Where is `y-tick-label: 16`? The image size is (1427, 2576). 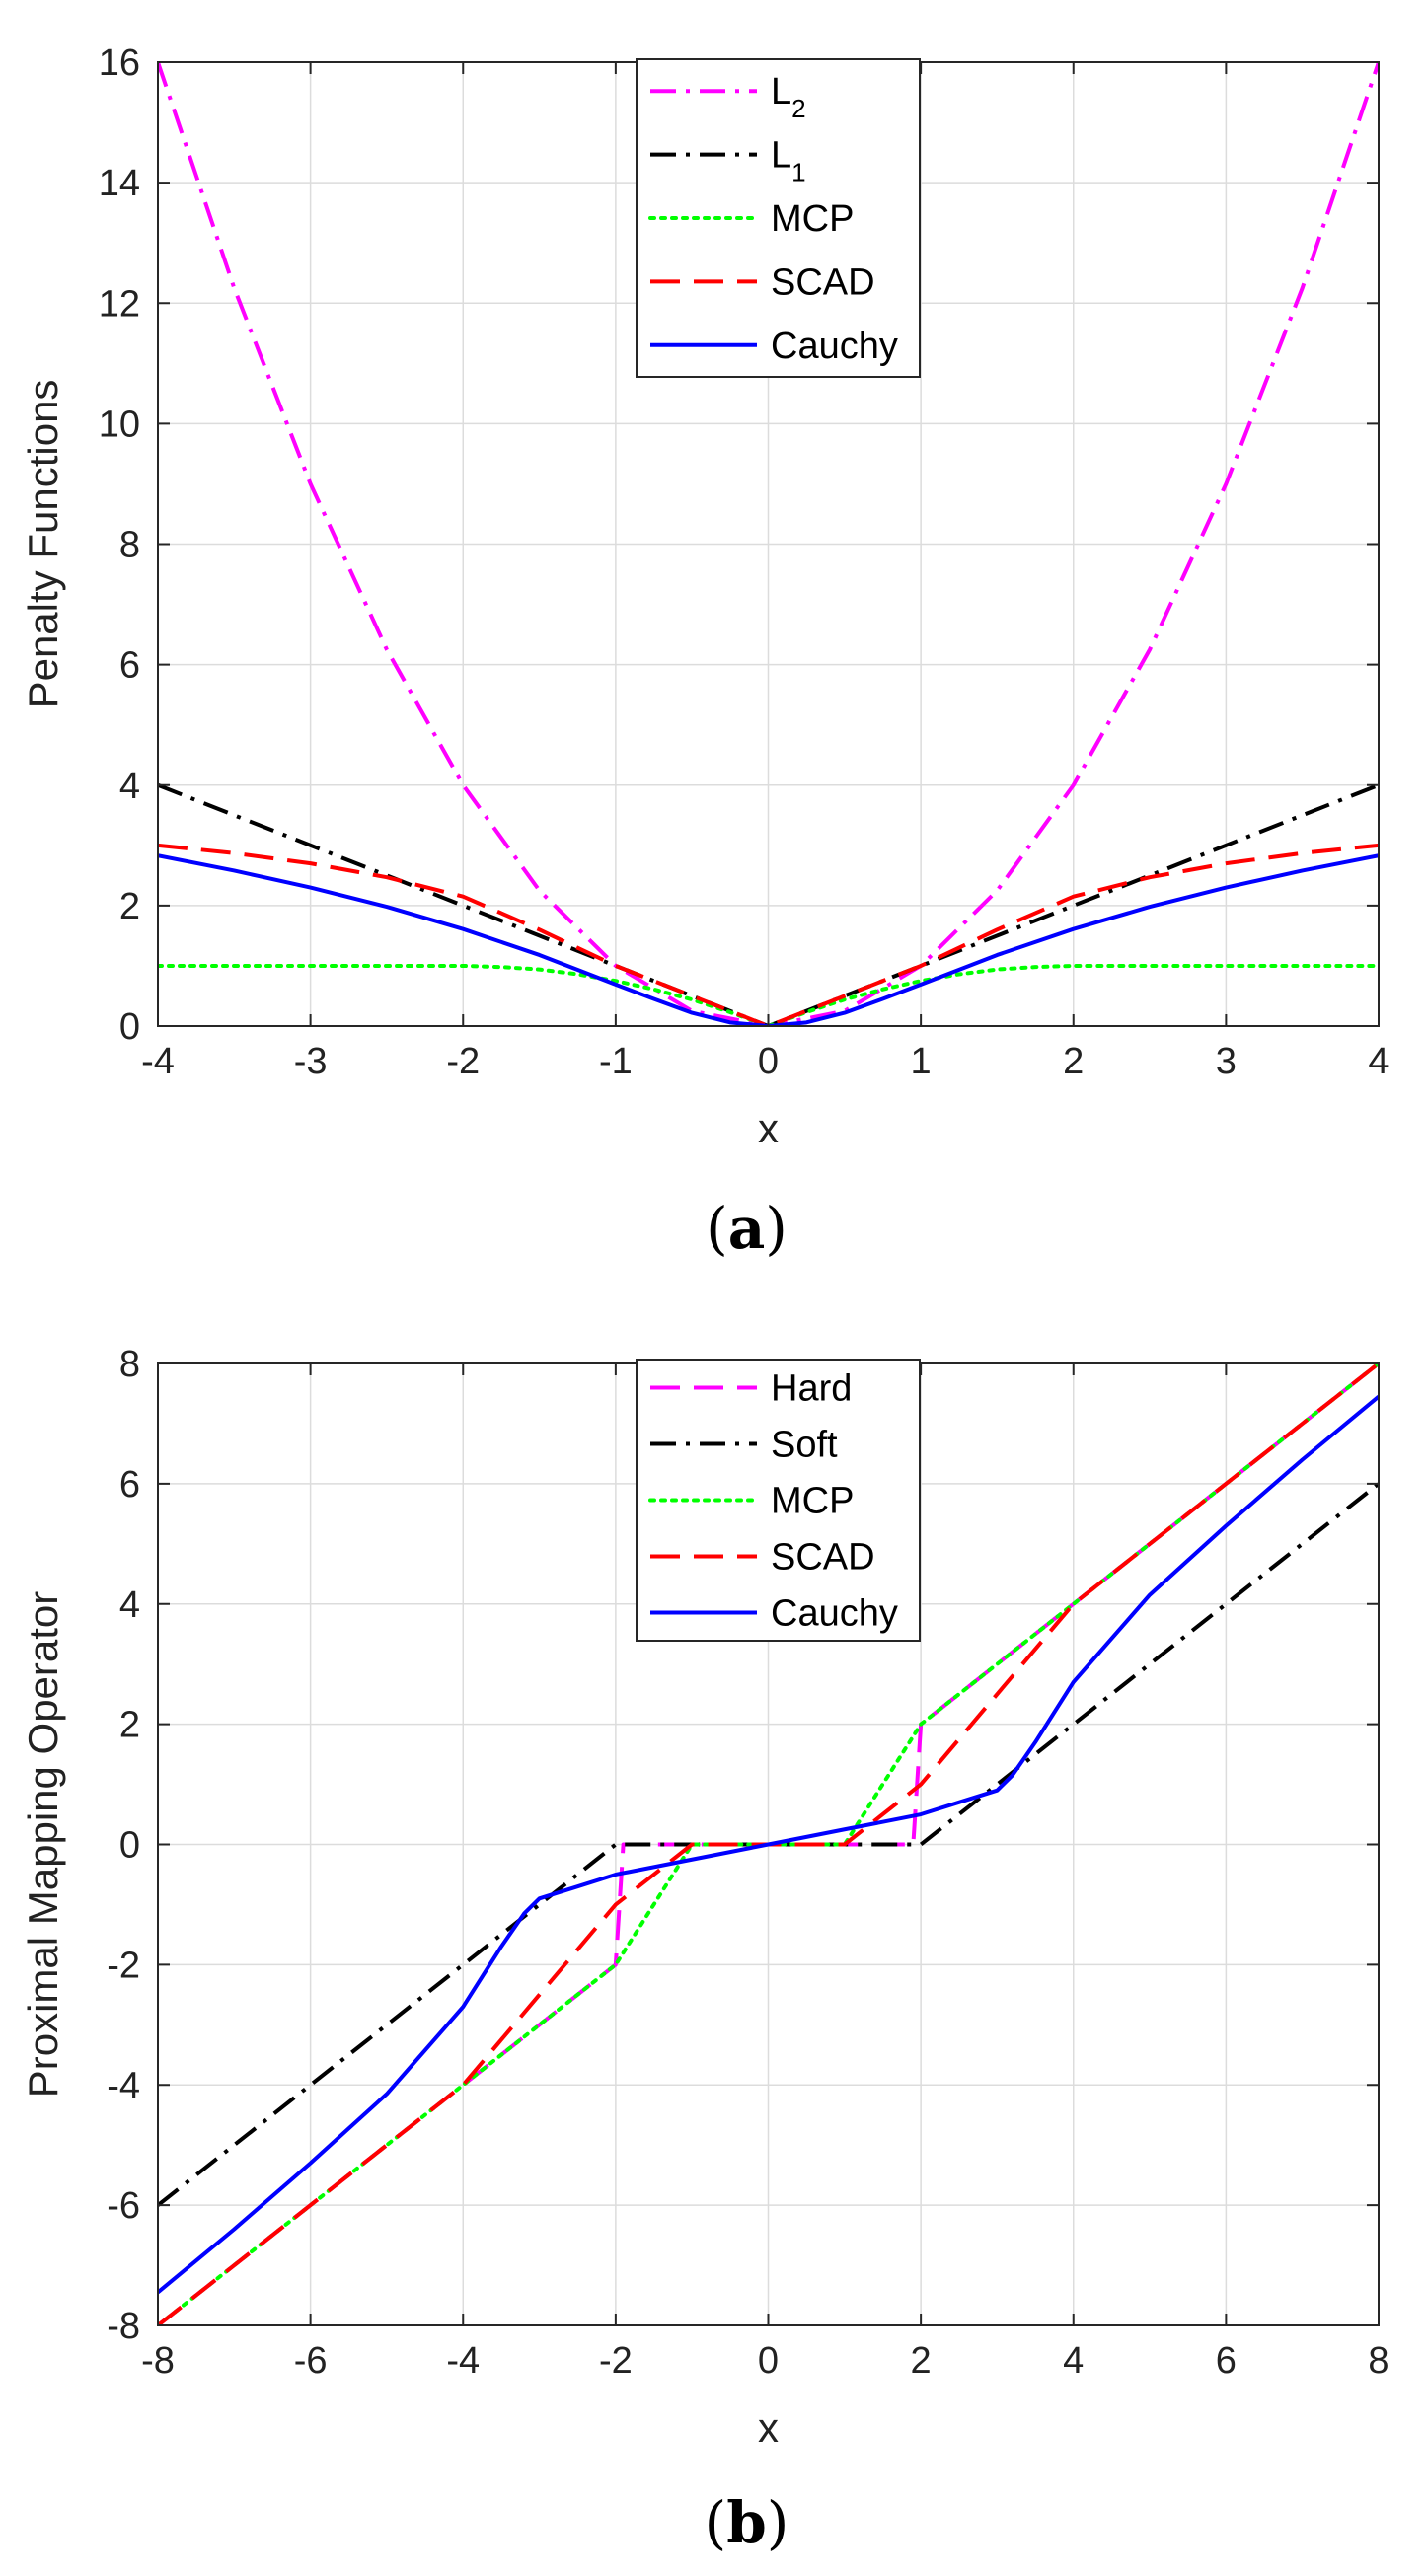 y-tick-label: 16 is located at coordinates (120, 63).